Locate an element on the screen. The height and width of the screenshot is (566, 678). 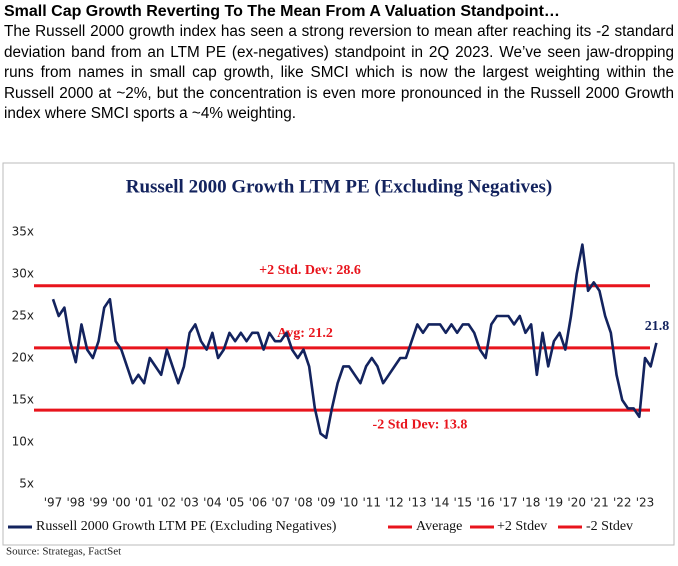
reference-label: +2 Std. Dev: 28.6 is located at coordinates (310, 270).